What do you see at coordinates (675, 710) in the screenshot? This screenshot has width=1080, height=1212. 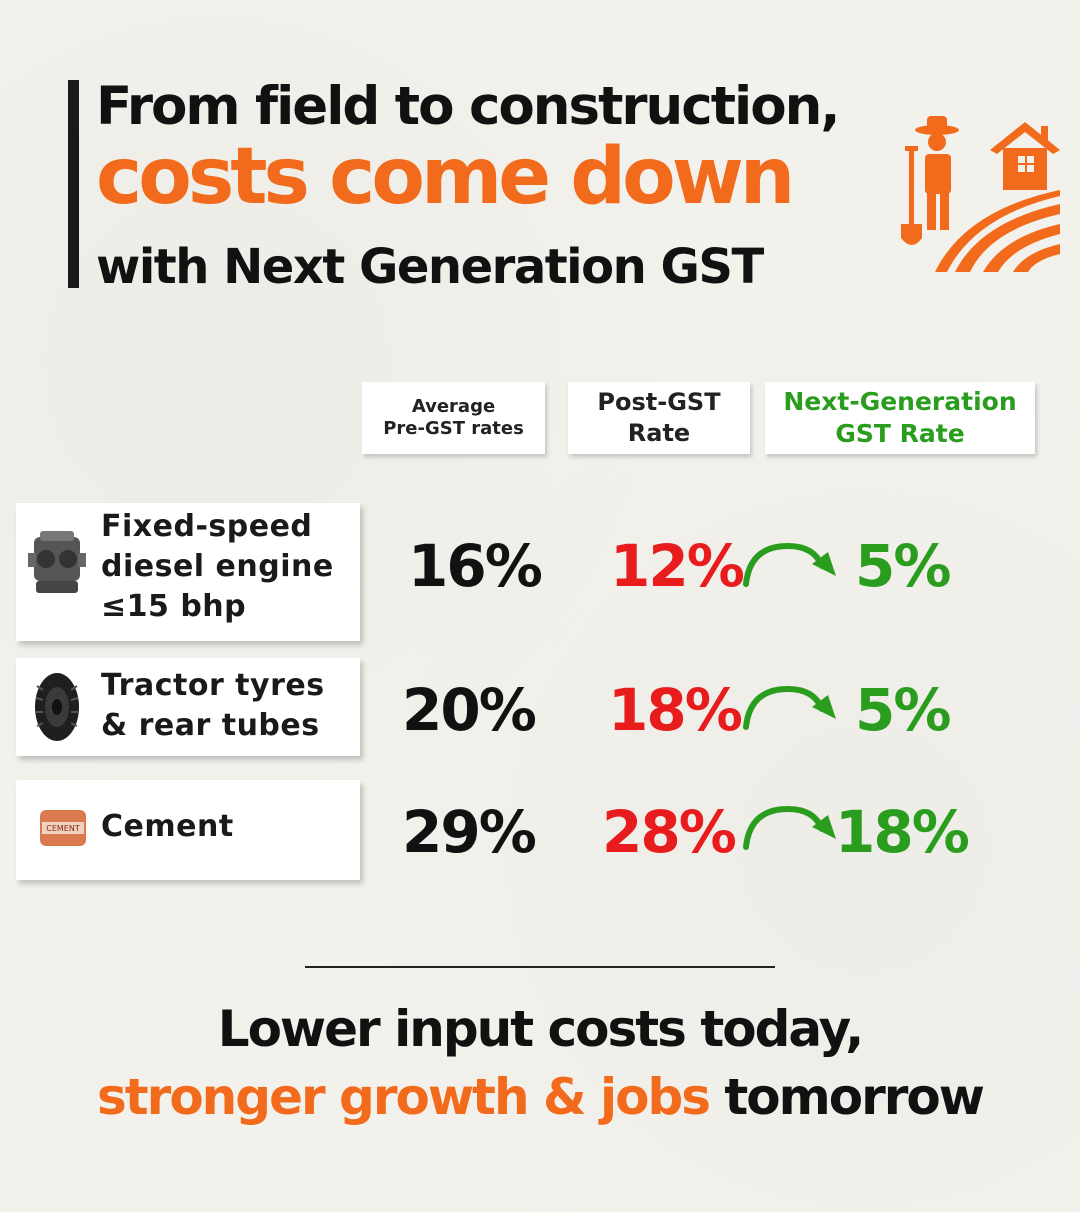 I see `post-gst-rate: 18%` at bounding box center [675, 710].